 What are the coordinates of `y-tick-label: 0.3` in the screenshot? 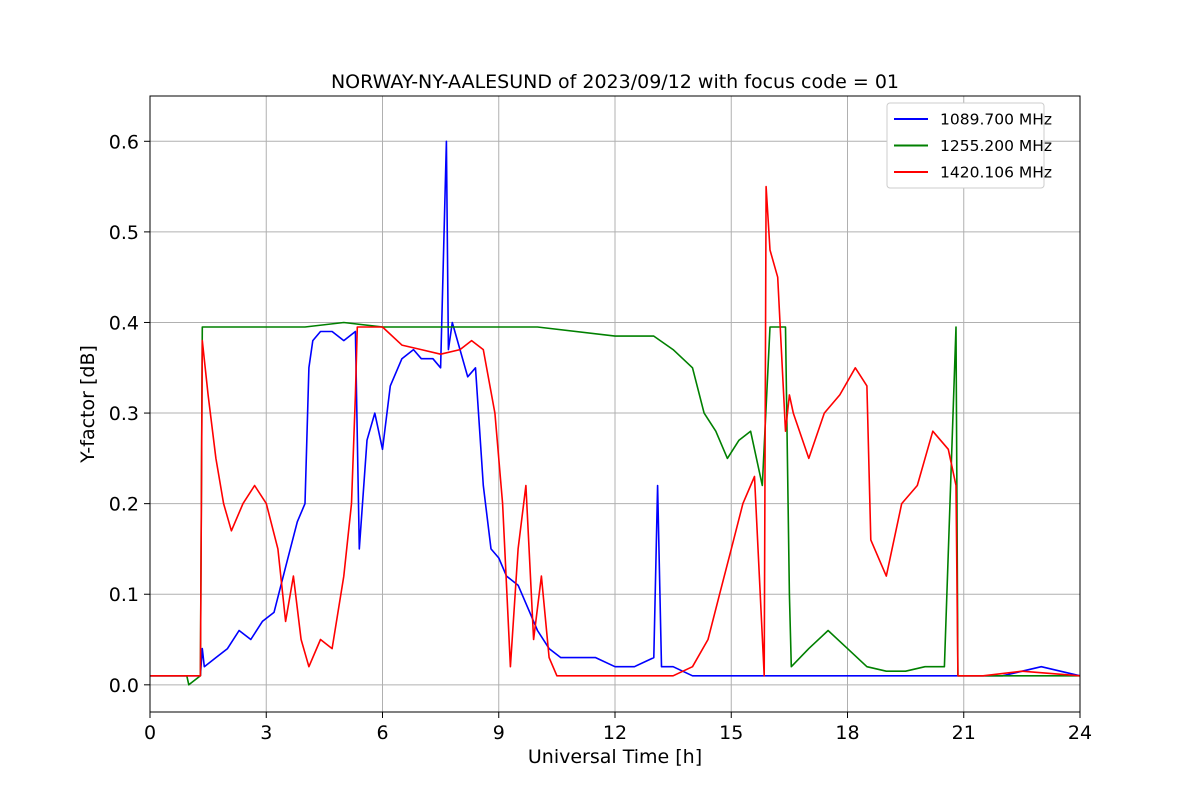 It's located at (124, 414).